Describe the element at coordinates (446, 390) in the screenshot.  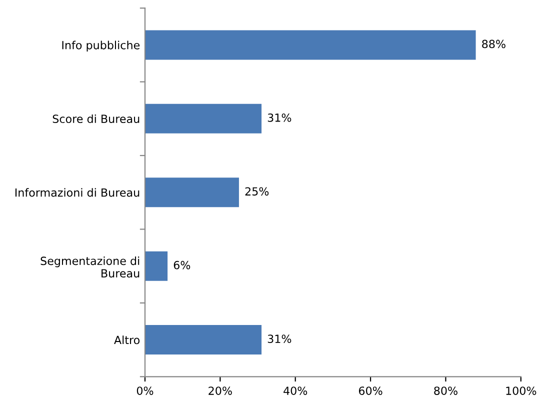
I see `x-tick-label: 80%` at that location.